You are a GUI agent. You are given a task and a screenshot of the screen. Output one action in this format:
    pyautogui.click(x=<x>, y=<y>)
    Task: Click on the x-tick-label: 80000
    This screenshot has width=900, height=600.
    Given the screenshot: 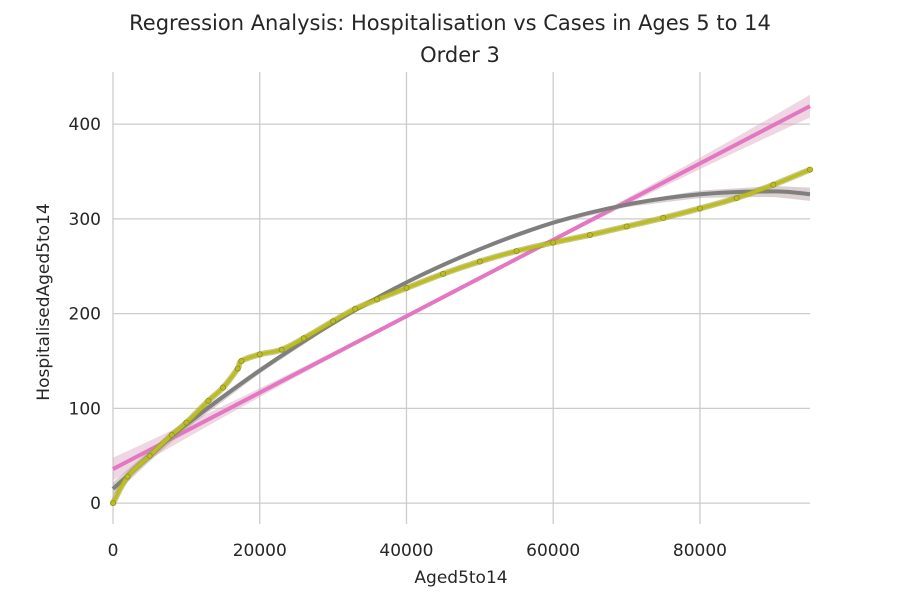 What is the action you would take?
    pyautogui.click(x=700, y=551)
    